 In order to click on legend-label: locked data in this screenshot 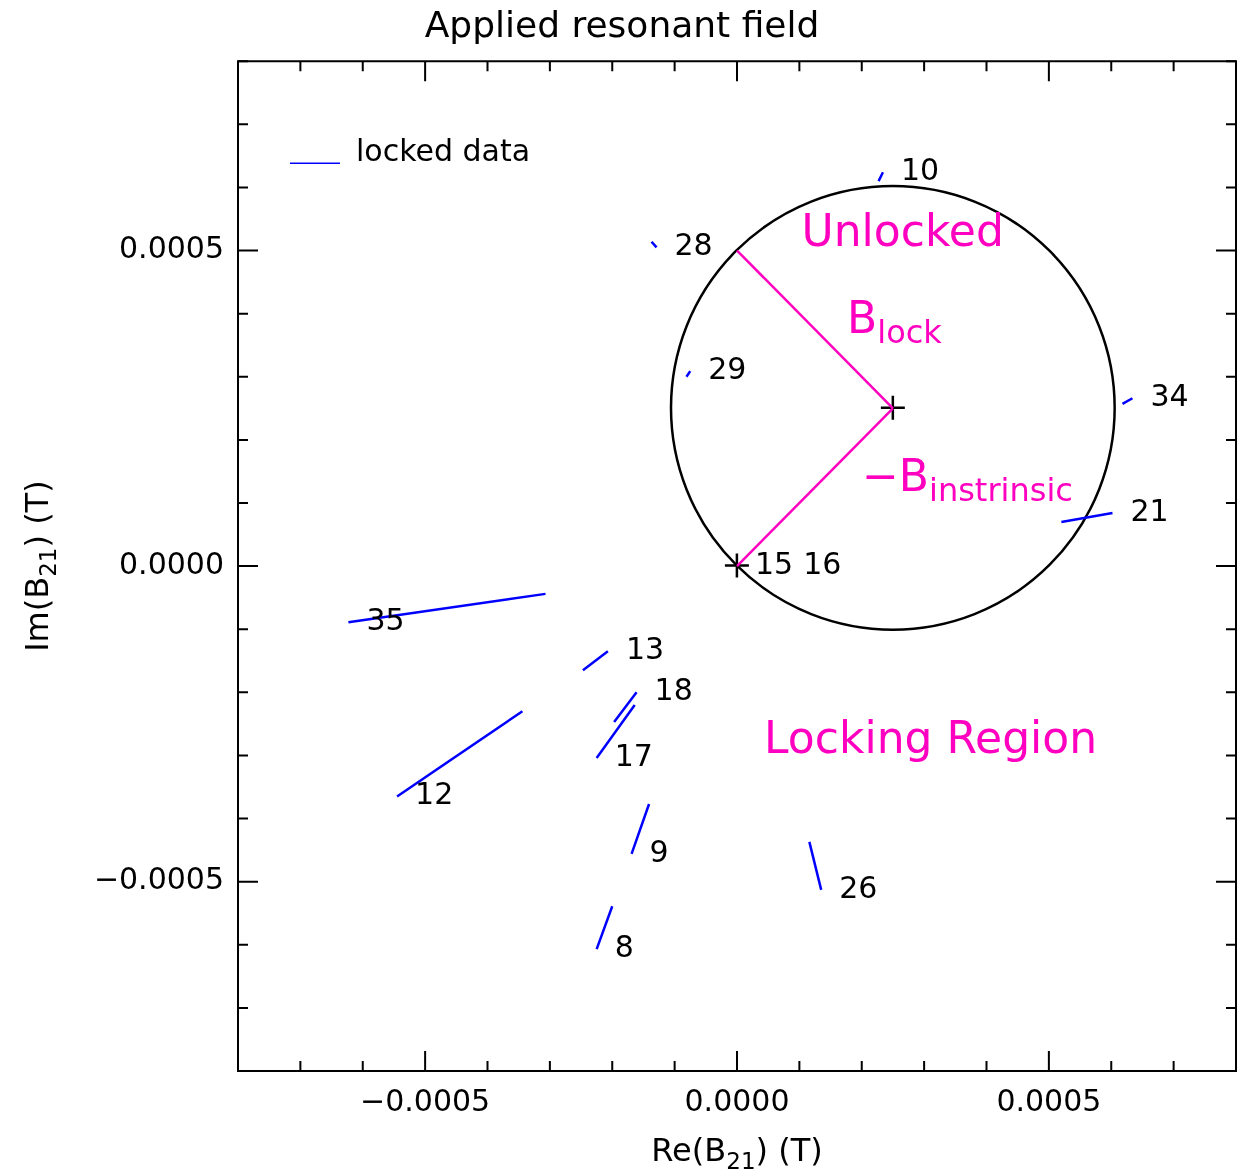, I will do `click(443, 150)`.